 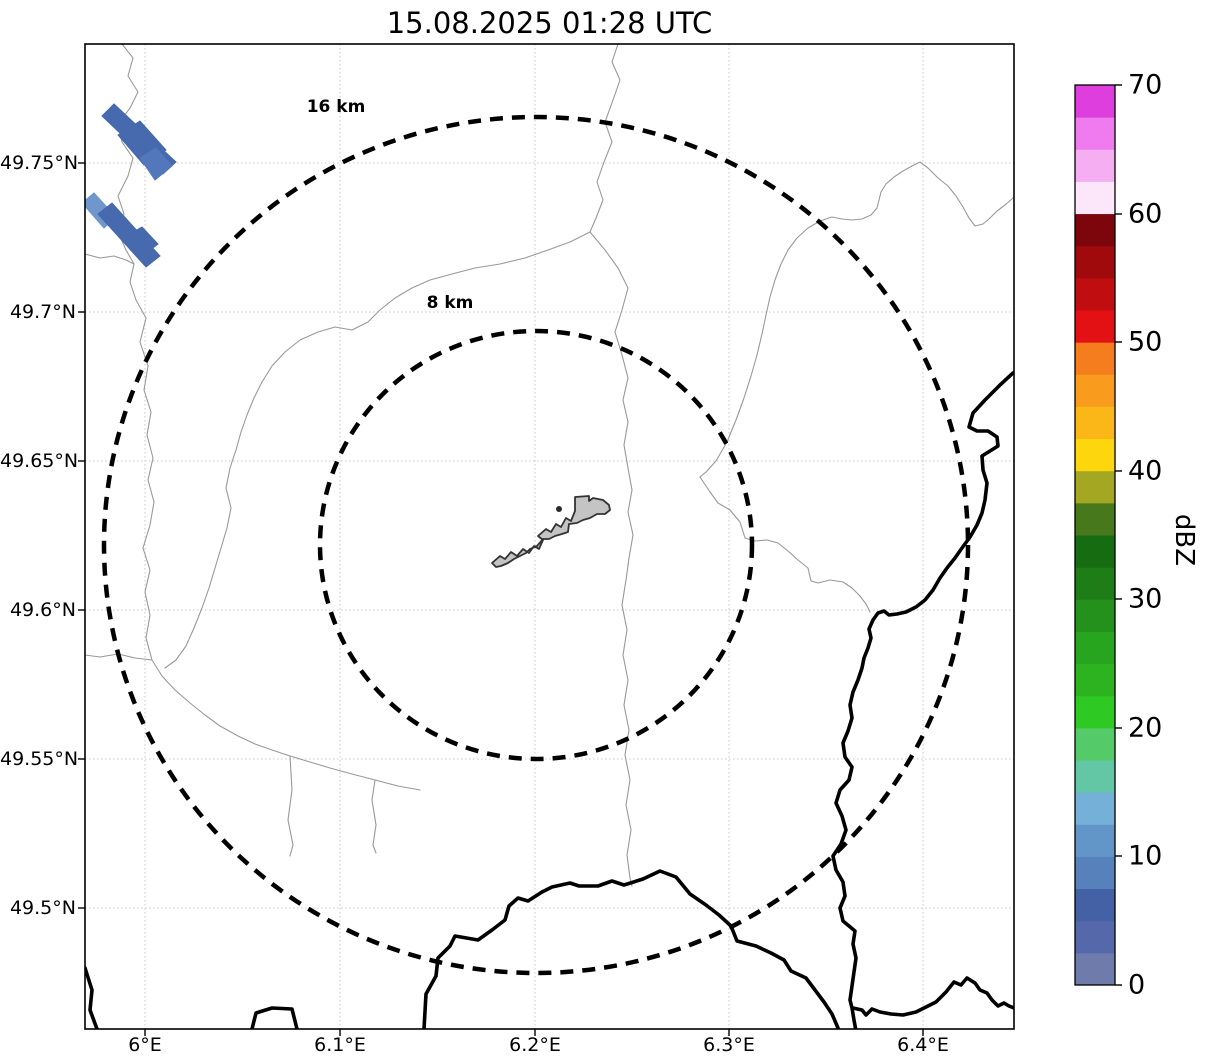 What do you see at coordinates (1145, 214) in the screenshot?
I see `colorbar-tick-label-60: 60` at bounding box center [1145, 214].